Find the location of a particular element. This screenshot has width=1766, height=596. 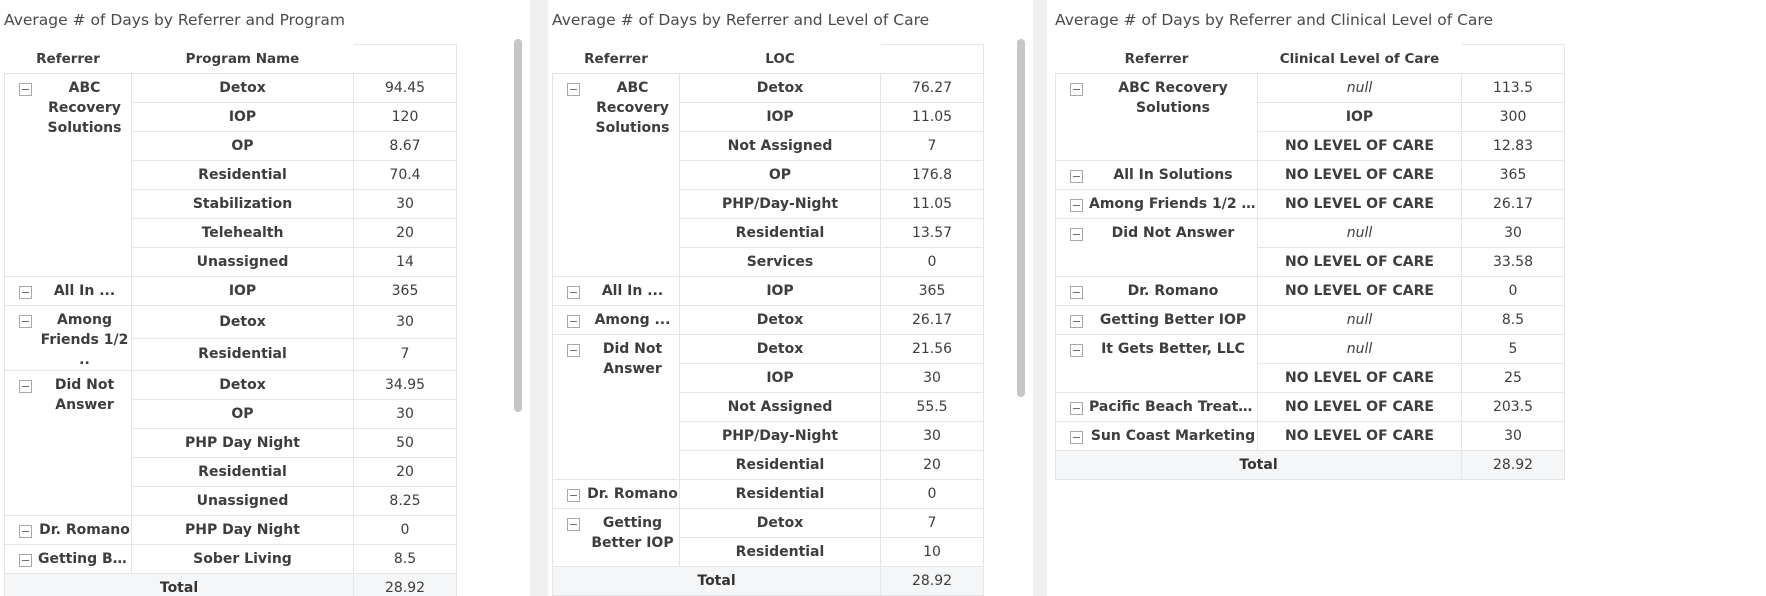

table-row: PHP/Day-Night 30 is located at coordinates (768, 436).